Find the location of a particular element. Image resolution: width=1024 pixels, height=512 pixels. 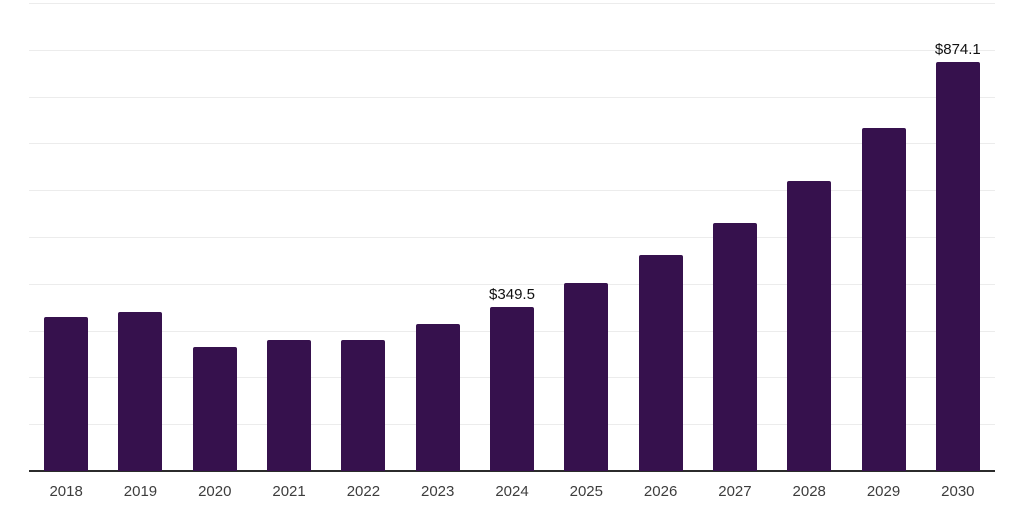

bar-2020 is located at coordinates (214, 409).